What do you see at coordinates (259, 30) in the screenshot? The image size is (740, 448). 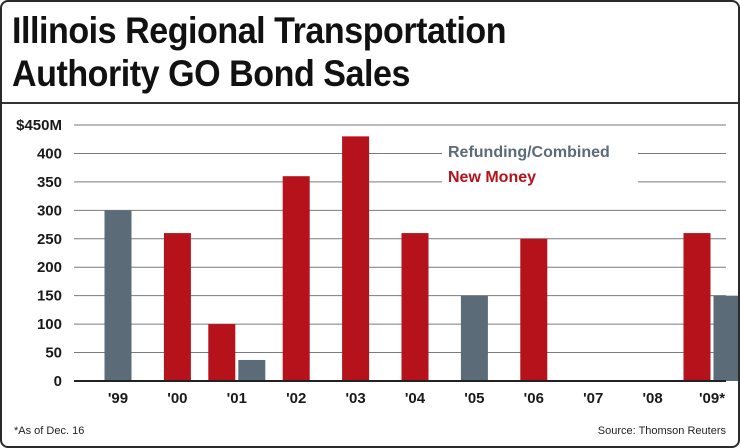 I see `chart-title-line-1: Illinois Regional Transportation` at bounding box center [259, 30].